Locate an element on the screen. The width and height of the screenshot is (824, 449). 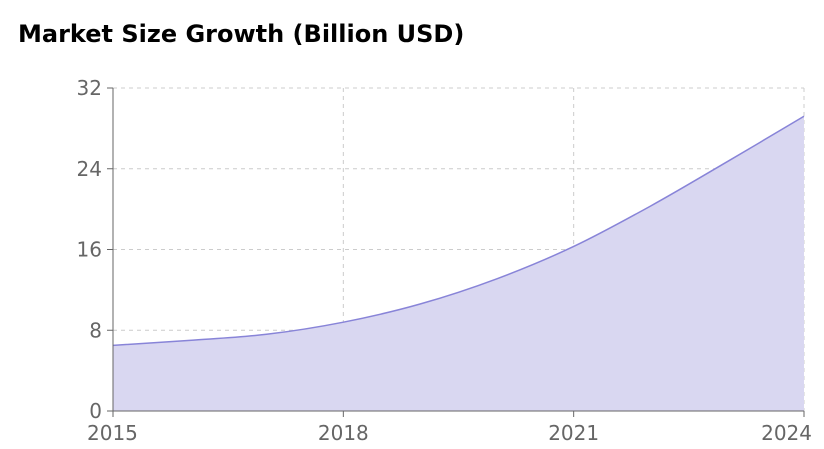
x-tick-label-0: 2015 is located at coordinates (112, 433).